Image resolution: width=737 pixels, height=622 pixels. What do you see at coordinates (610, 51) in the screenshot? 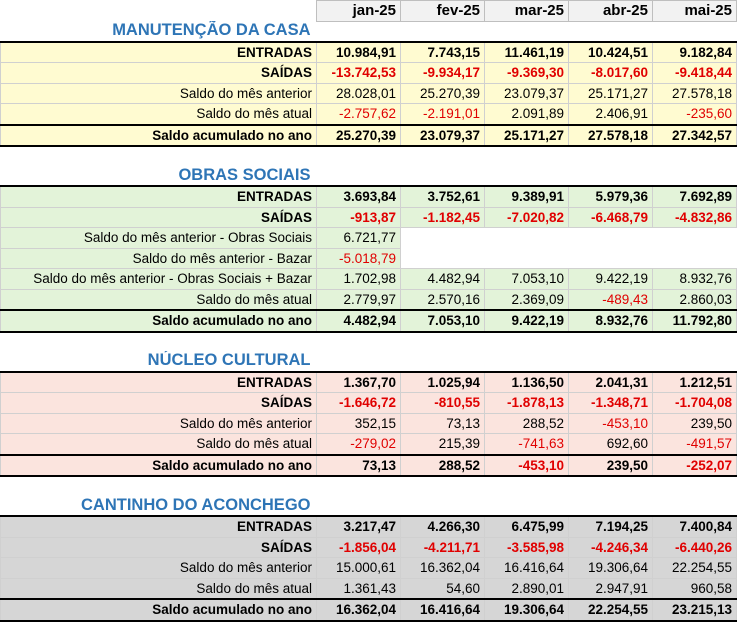
I see `value-cell: 10.424,51` at bounding box center [610, 51].